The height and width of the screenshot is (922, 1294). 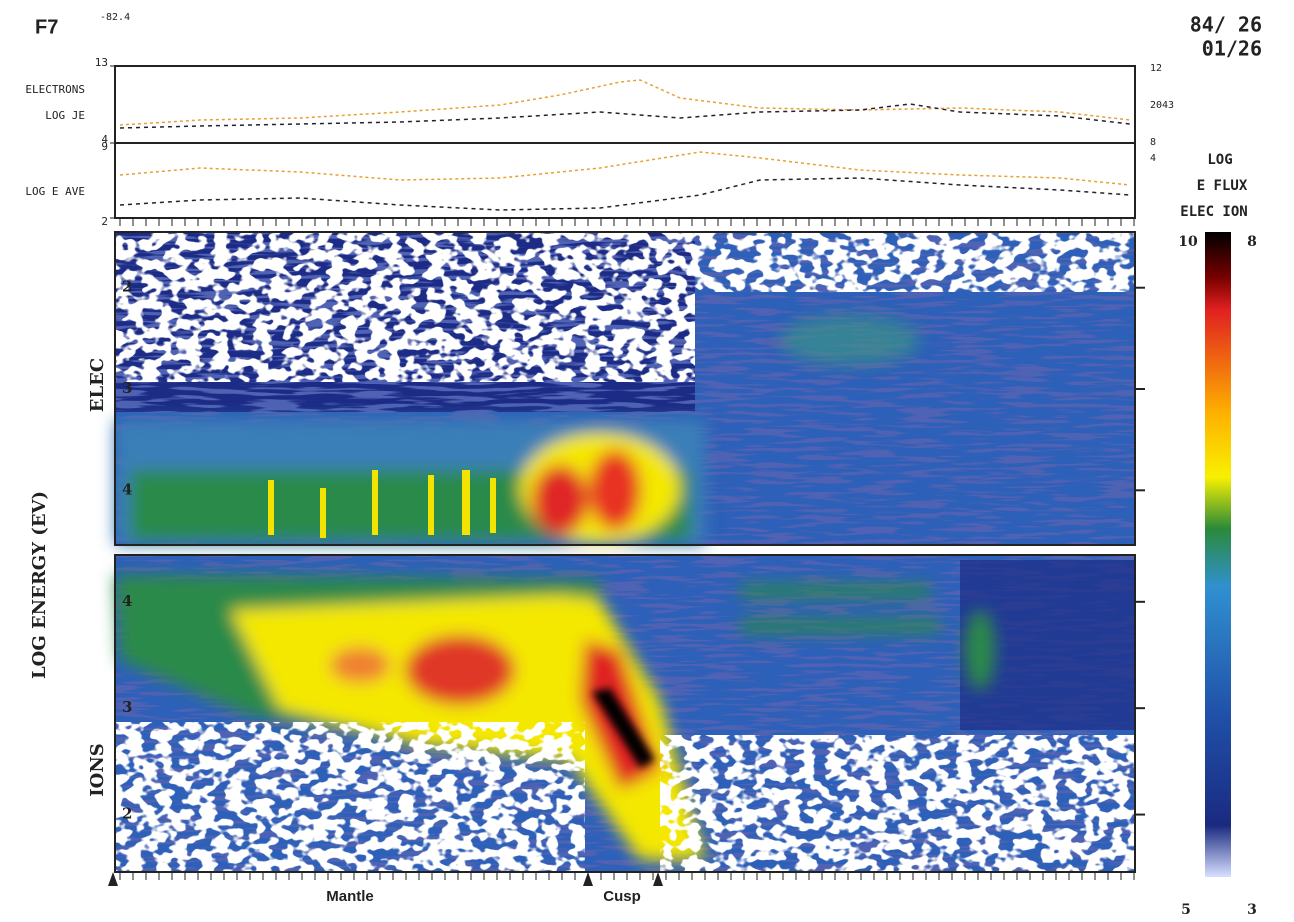 What do you see at coordinates (97, 770) in the screenshot?
I see `panel-label: IONS` at bounding box center [97, 770].